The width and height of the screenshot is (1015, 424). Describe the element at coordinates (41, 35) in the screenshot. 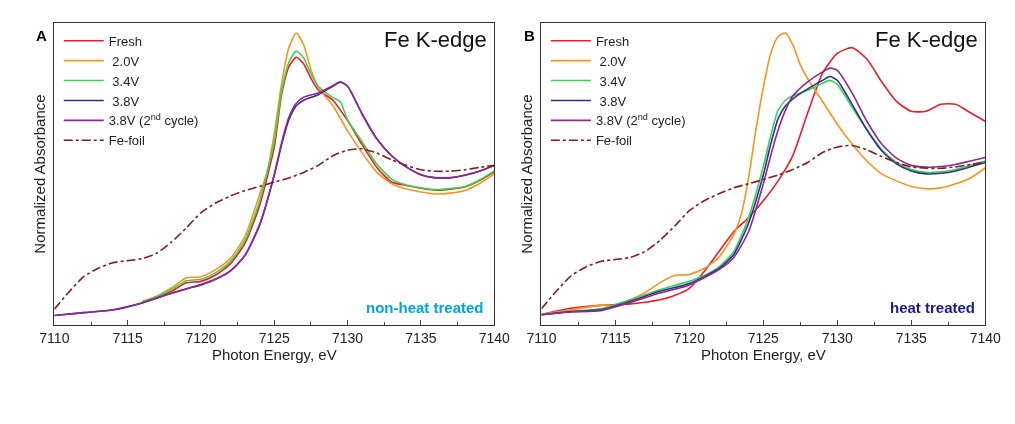

I see `text: A` at that location.